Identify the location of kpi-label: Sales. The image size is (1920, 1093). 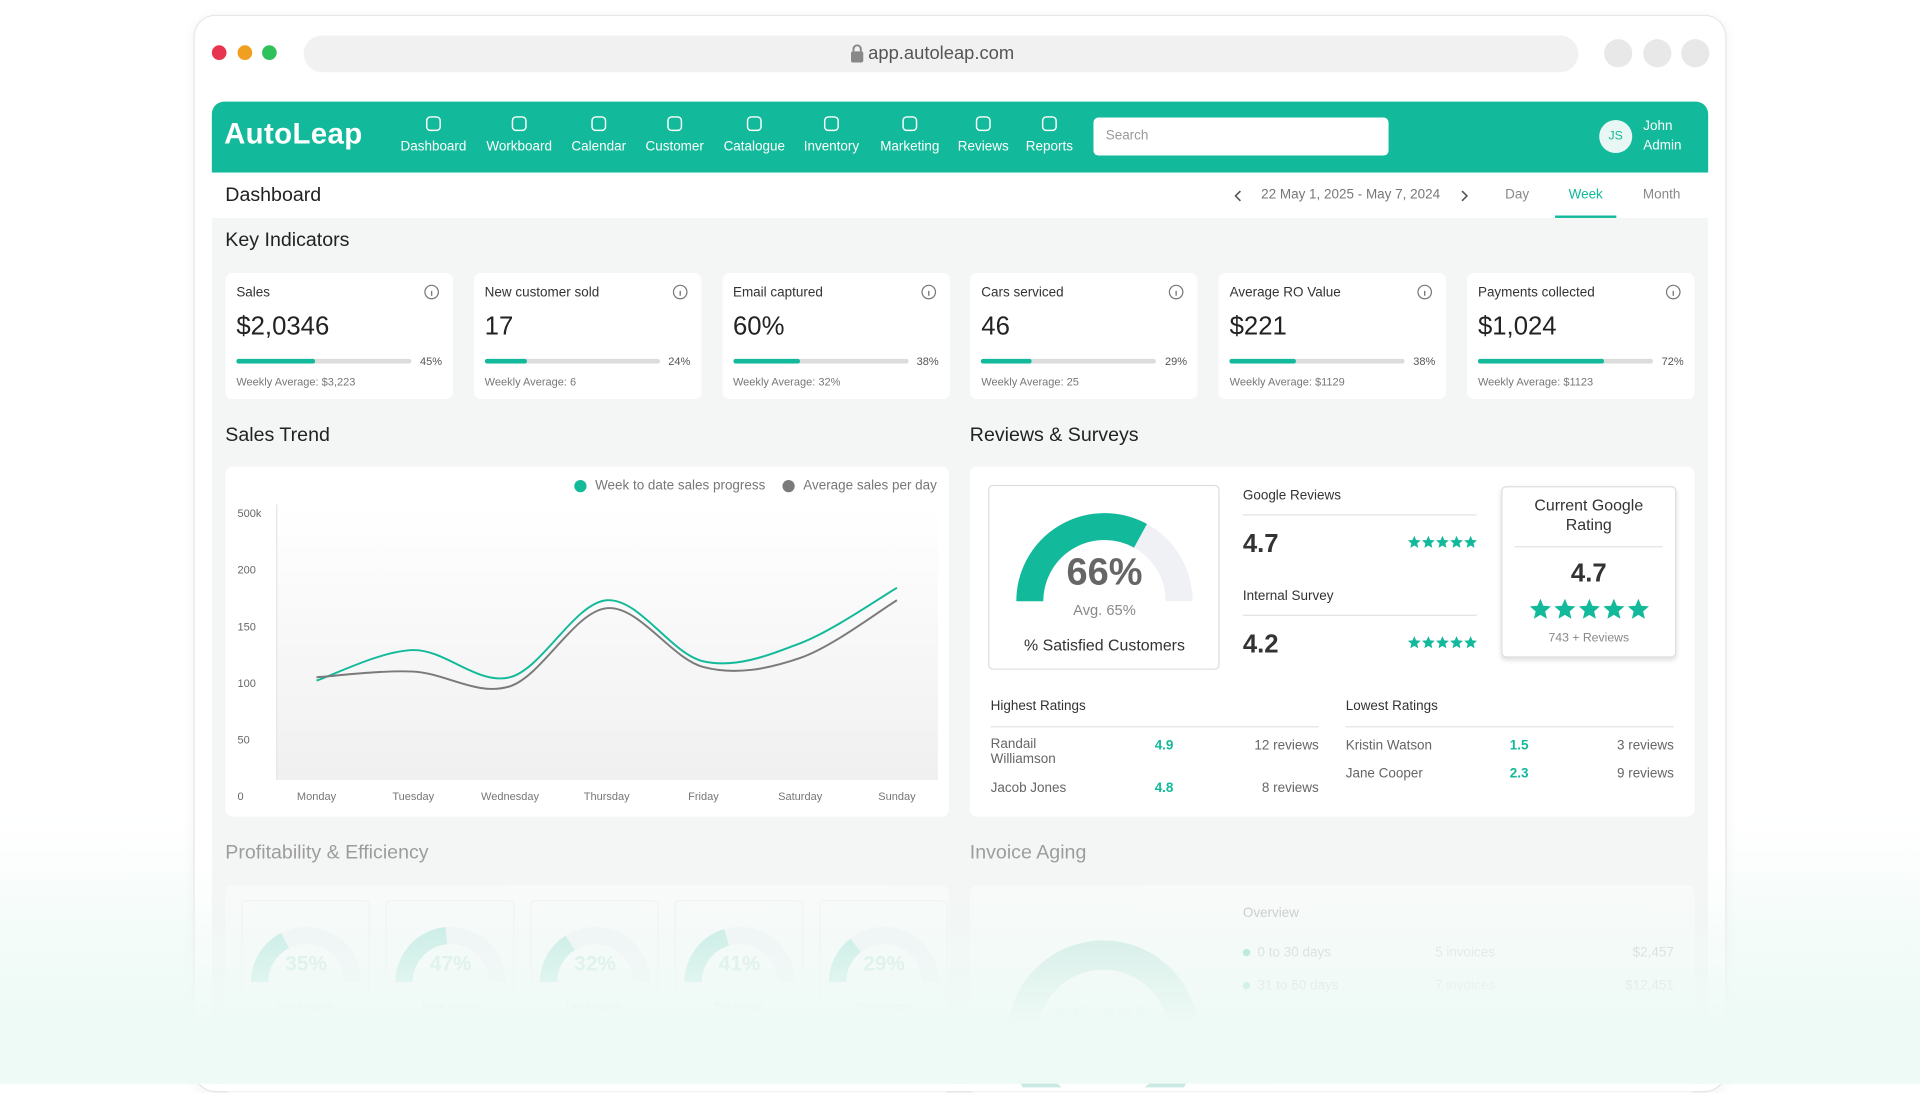
(253, 293).